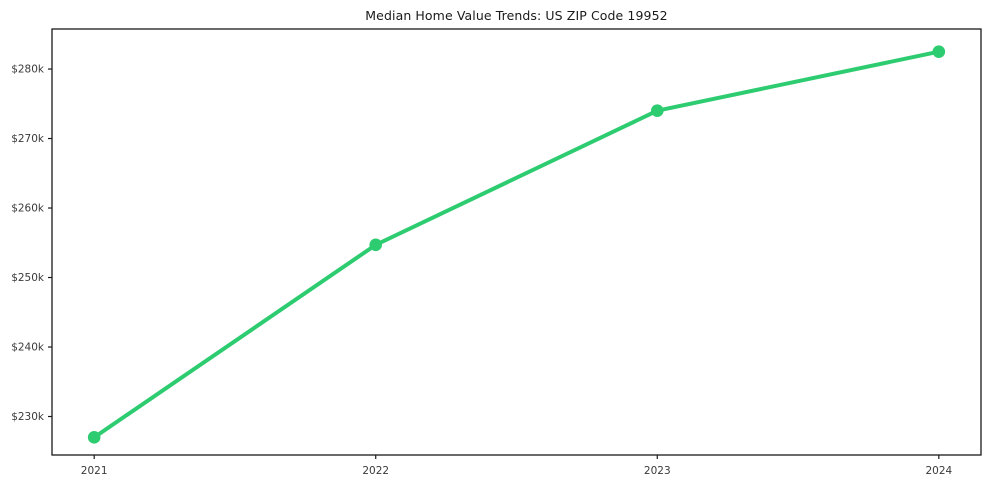 Image resolution: width=990 pixels, height=490 pixels. Describe the element at coordinates (28, 278) in the screenshot. I see `y-axis-tick-label: $250k` at that location.